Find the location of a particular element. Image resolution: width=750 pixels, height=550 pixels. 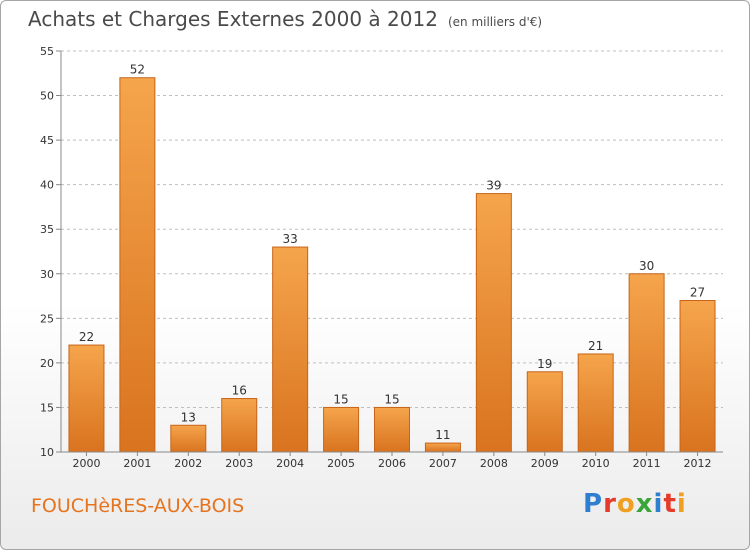

bar-2000 is located at coordinates (86, 398).